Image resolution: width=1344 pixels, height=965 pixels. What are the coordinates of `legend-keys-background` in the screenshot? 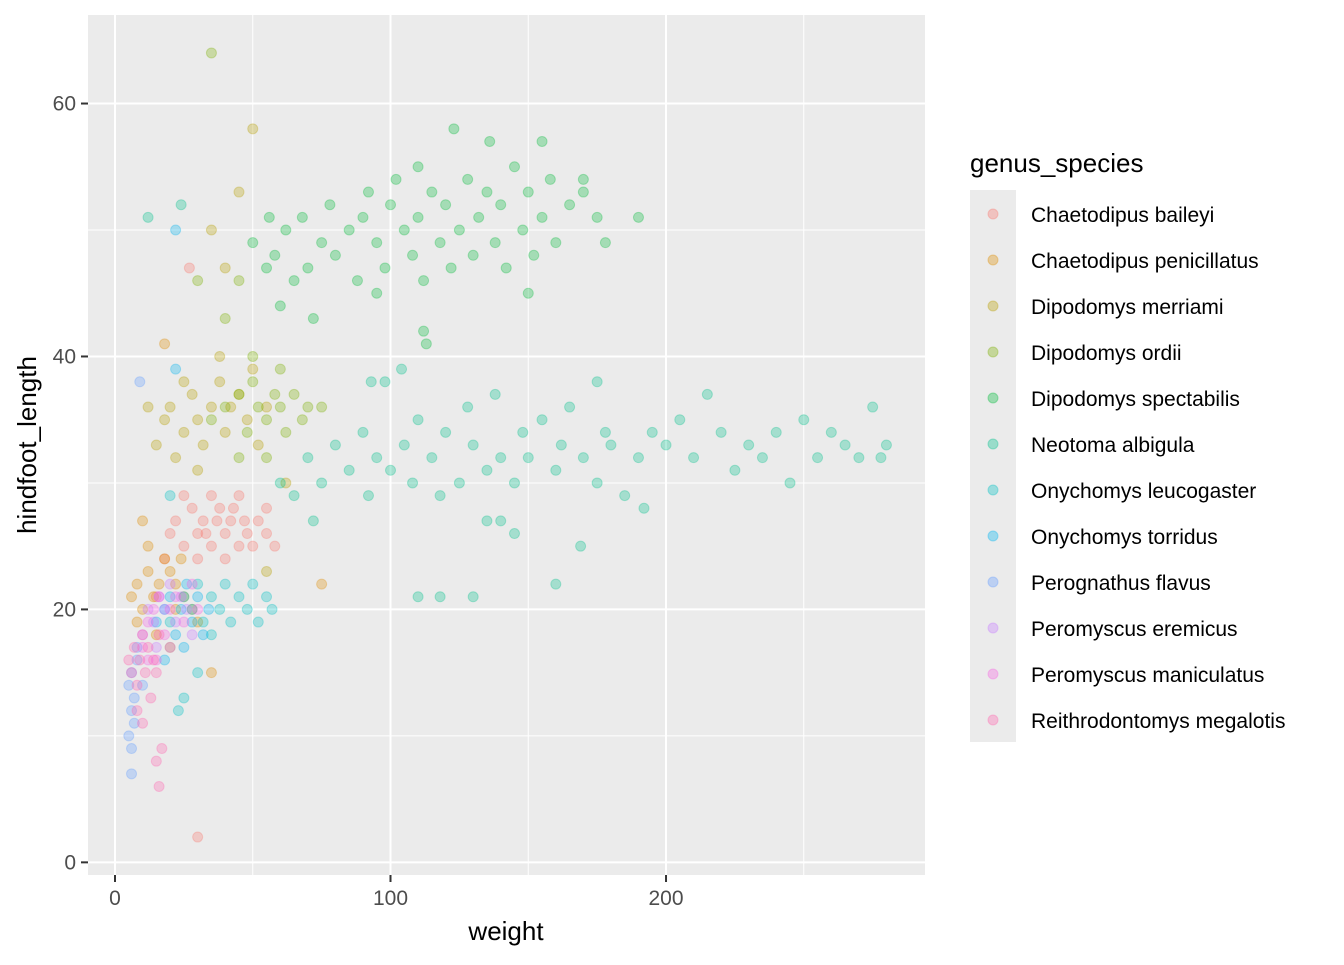 It's located at (993, 466).